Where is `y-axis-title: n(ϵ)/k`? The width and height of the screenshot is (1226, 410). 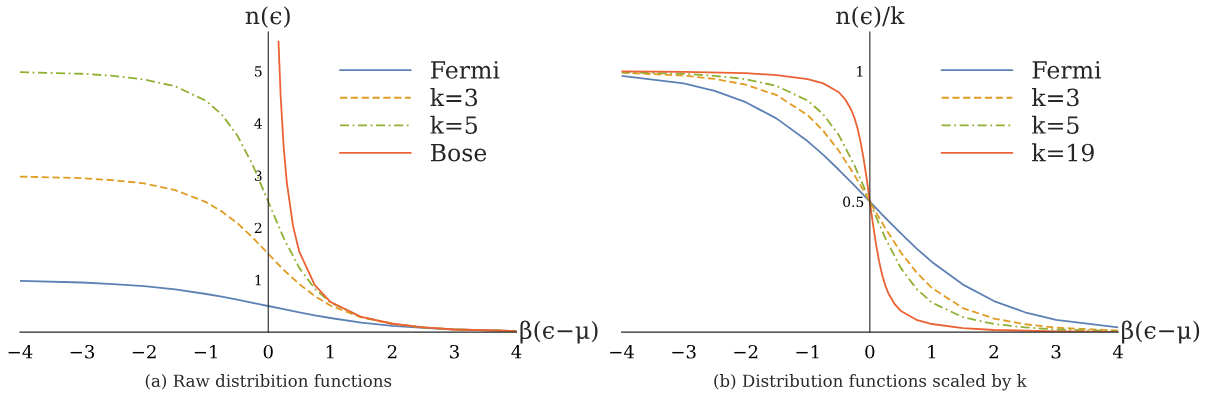 y-axis-title: n(ϵ)/k is located at coordinates (870, 17).